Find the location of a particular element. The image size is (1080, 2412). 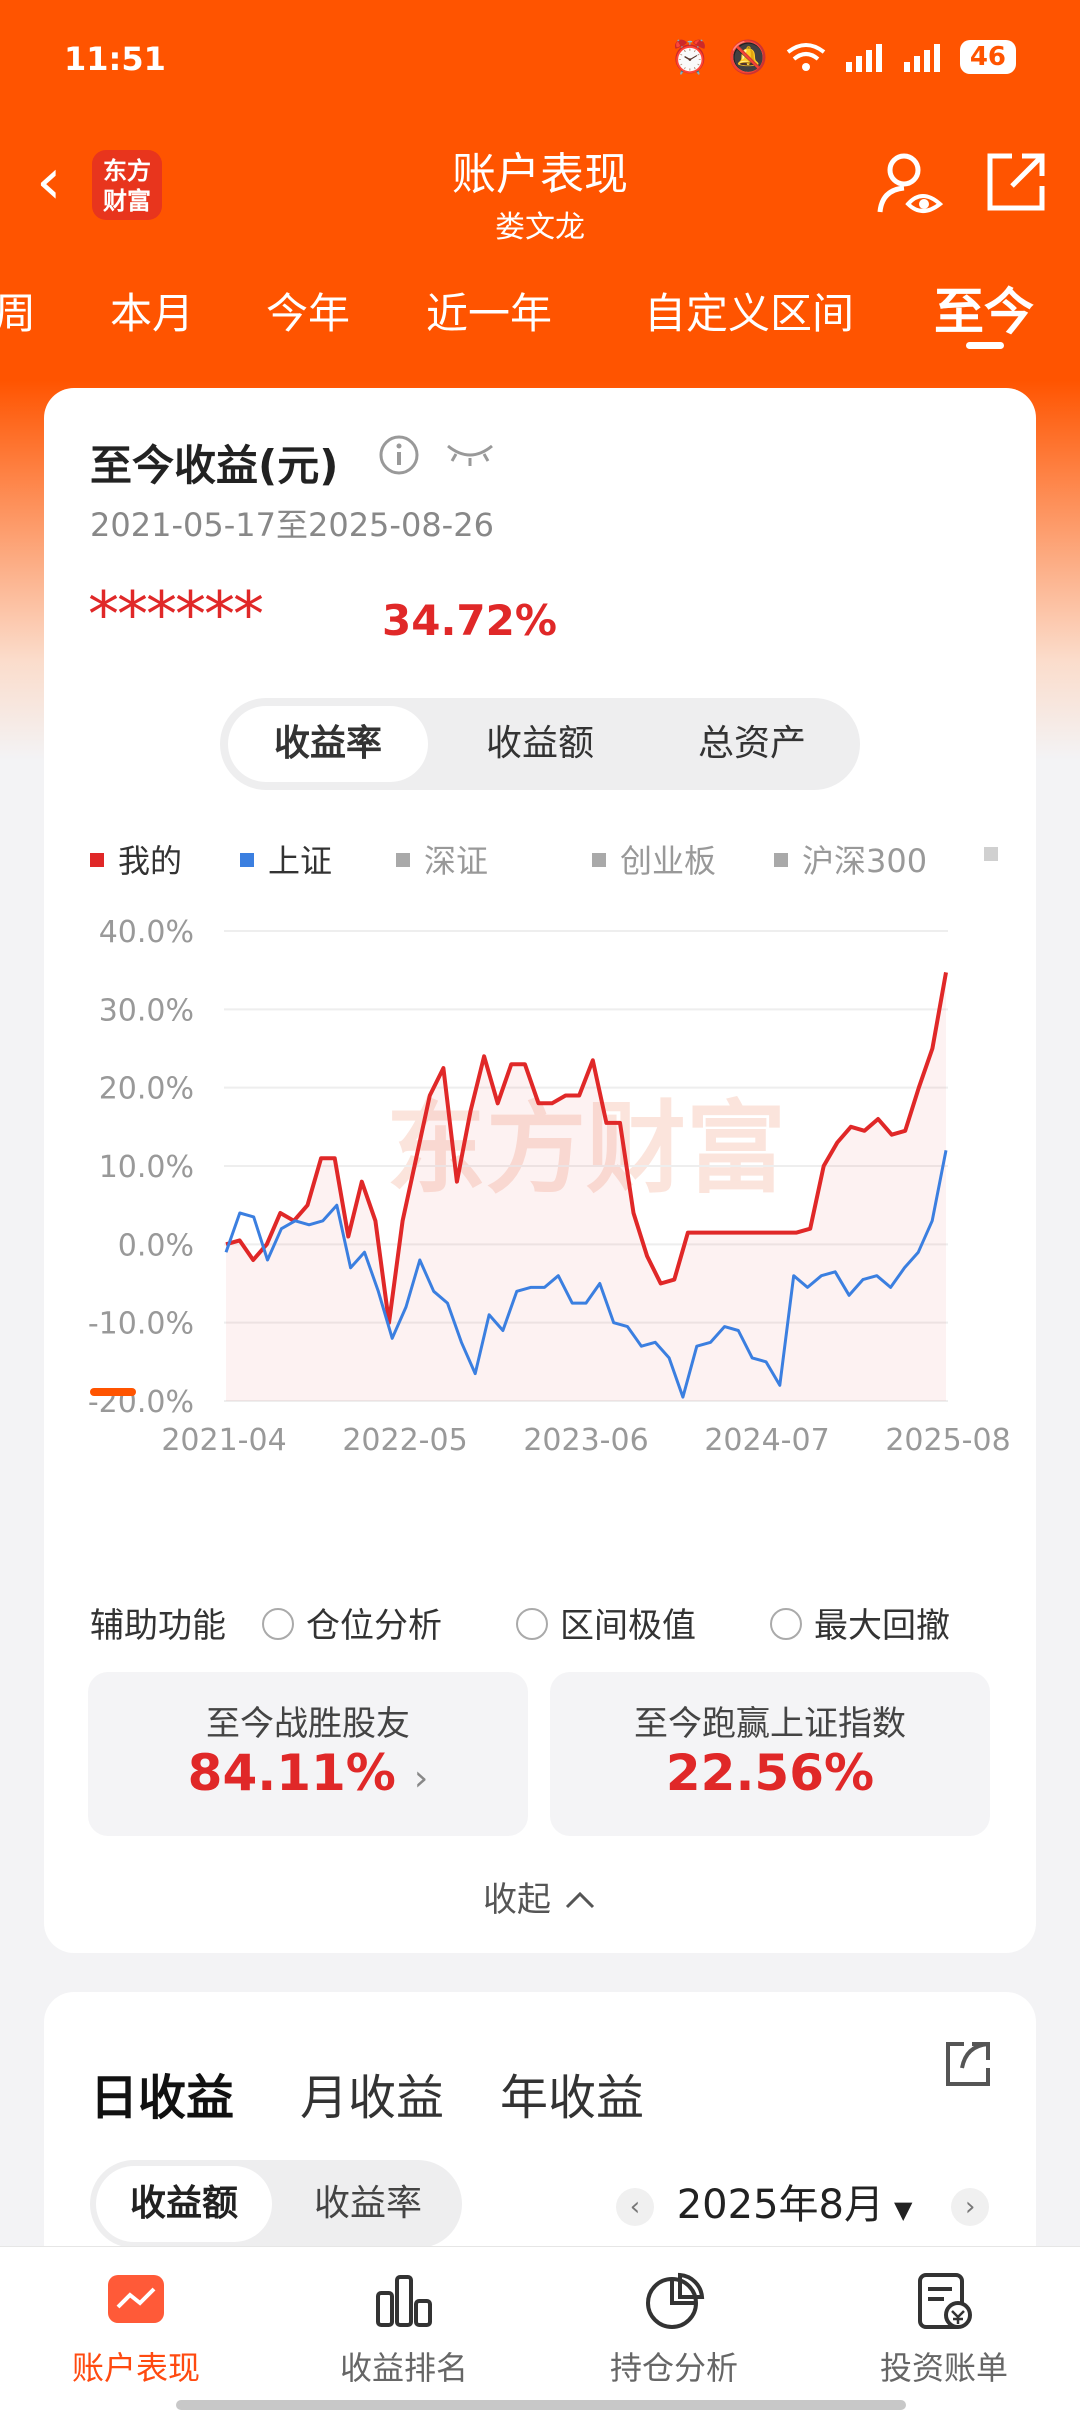

wifi-icon is located at coordinates (806, 57).